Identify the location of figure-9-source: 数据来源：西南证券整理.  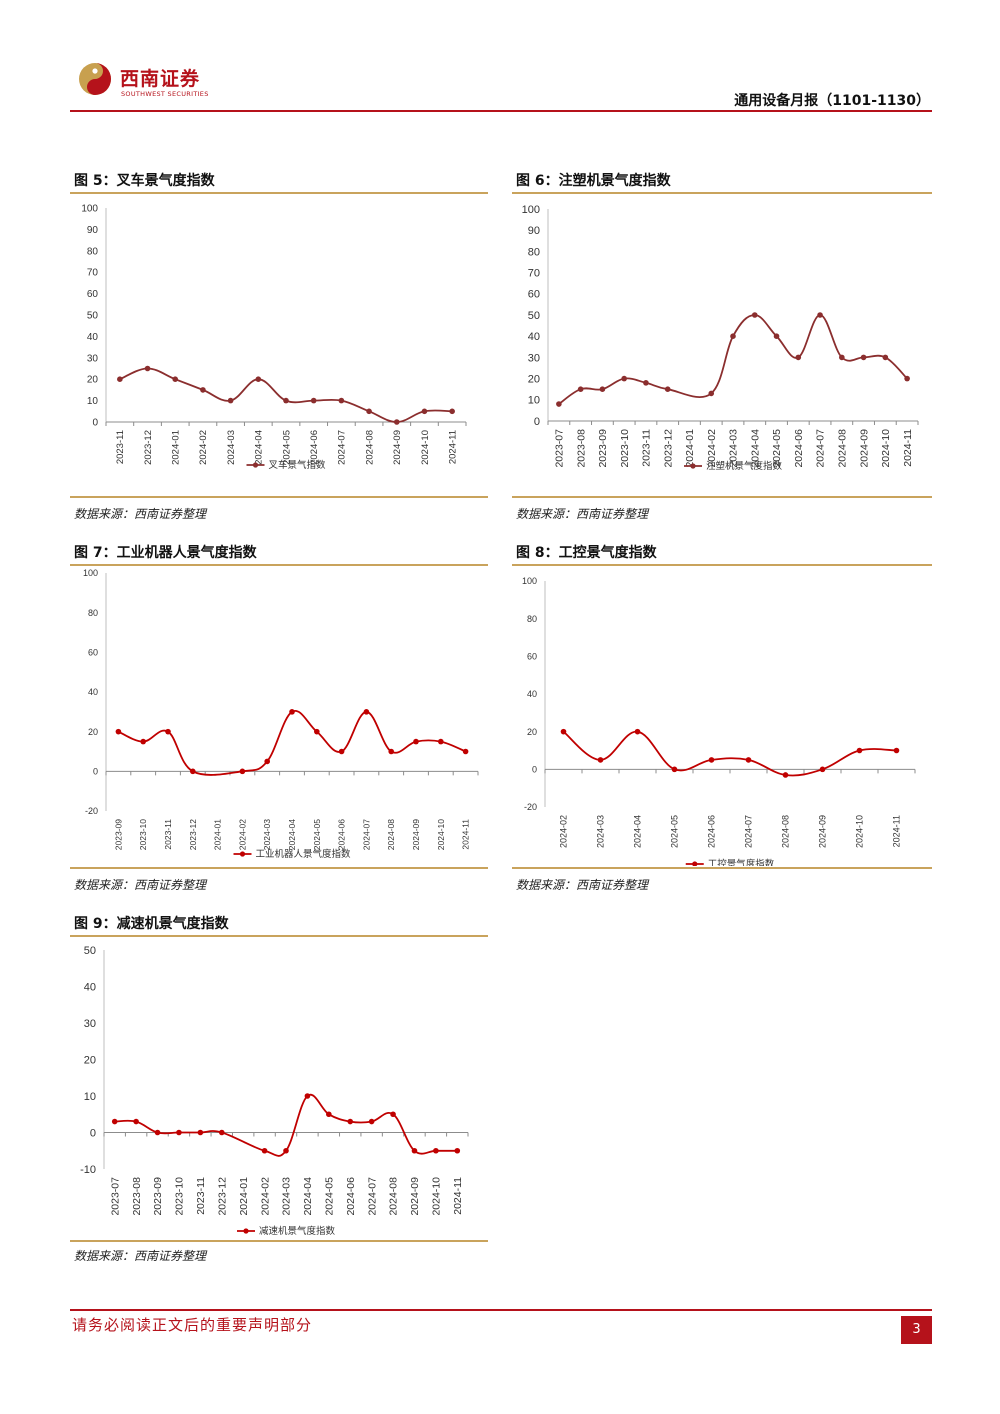
(140, 1256).